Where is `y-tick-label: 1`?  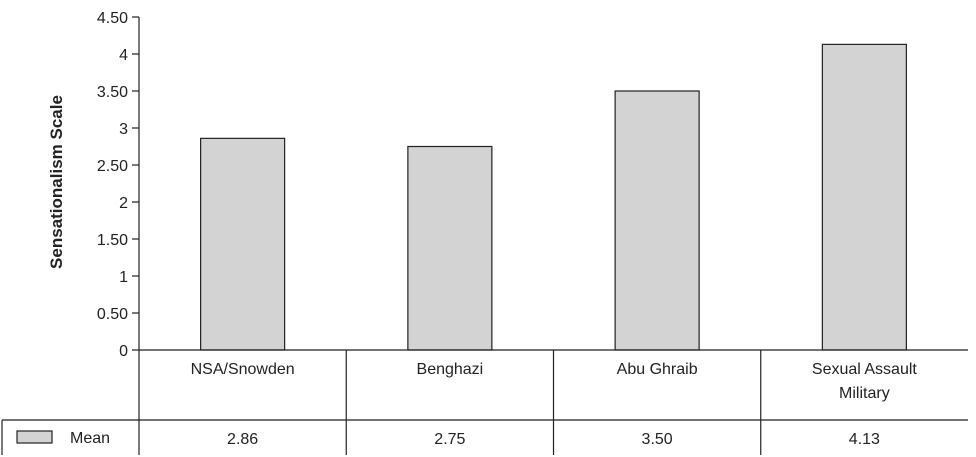
y-tick-label: 1 is located at coordinates (123, 277).